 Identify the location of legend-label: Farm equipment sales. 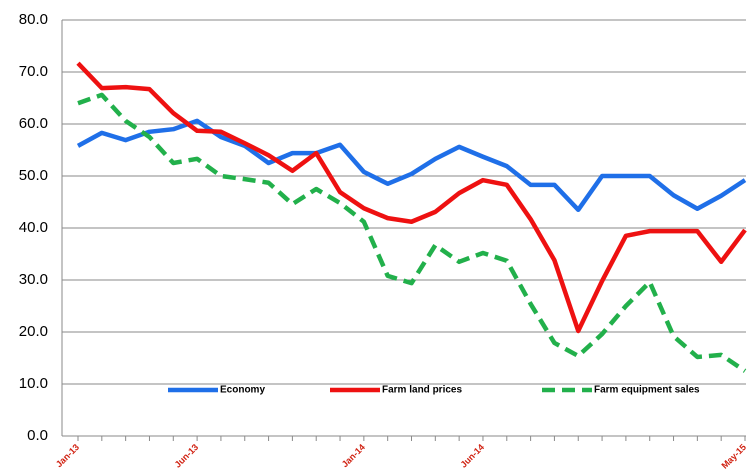
(647, 390).